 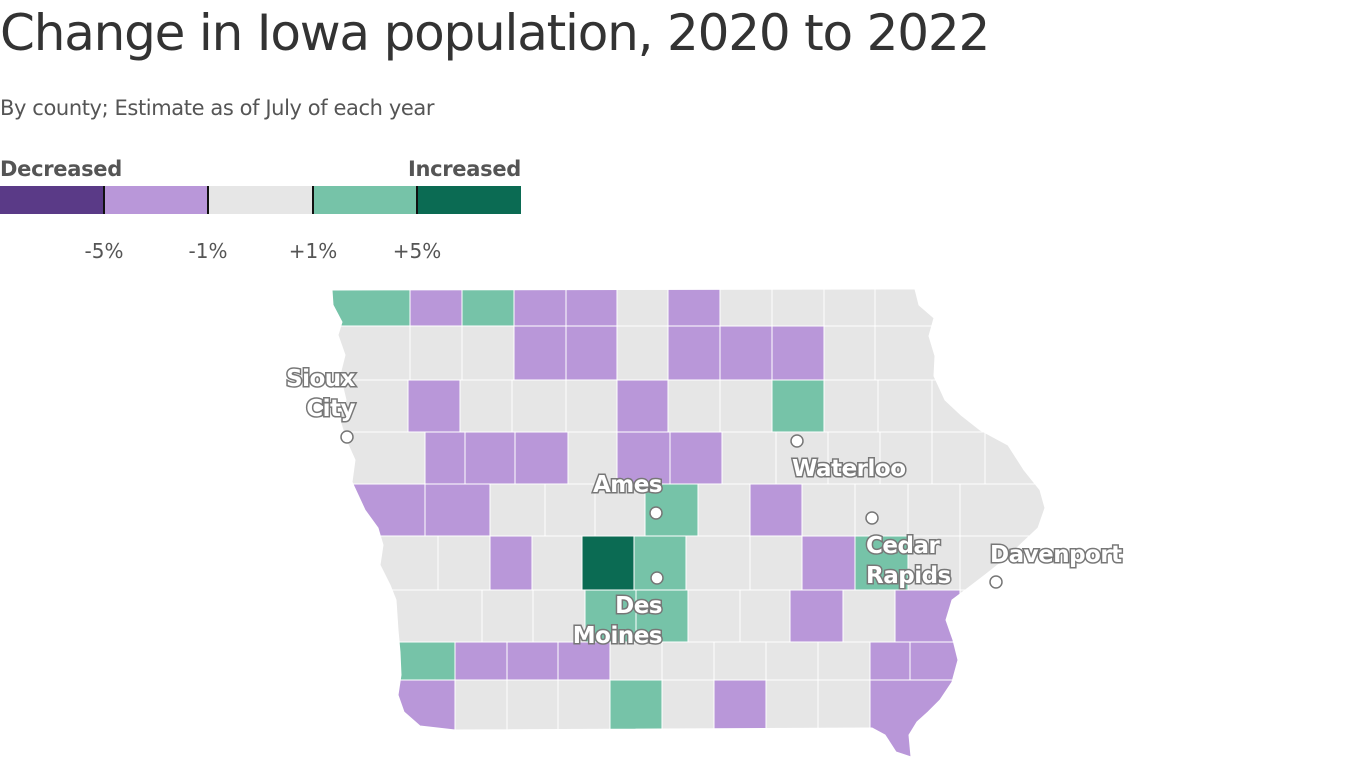 I want to click on city-label: Moines, so click(x=617, y=636).